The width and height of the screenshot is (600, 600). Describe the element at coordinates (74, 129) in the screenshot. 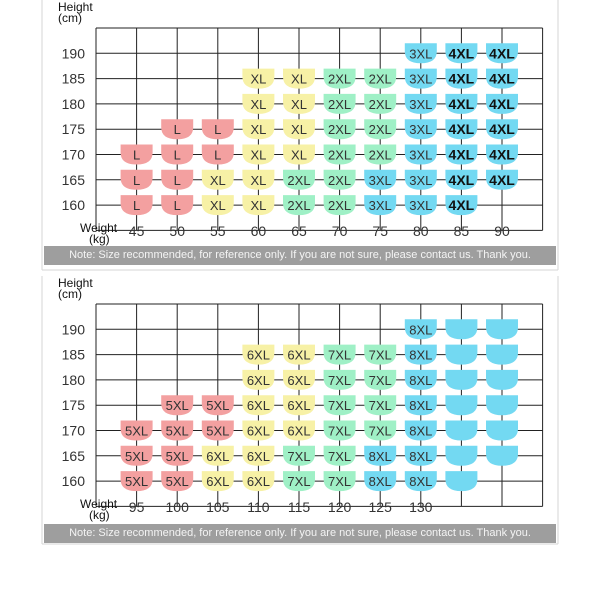

I see `height-tick-label: 175` at that location.